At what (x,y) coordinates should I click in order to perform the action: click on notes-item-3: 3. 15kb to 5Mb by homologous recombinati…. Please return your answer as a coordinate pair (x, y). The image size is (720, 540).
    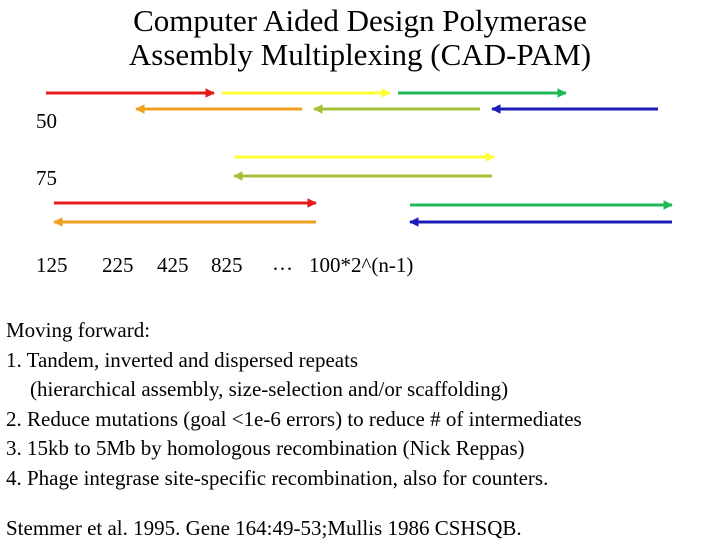
    Looking at the image, I should click on (265, 448).